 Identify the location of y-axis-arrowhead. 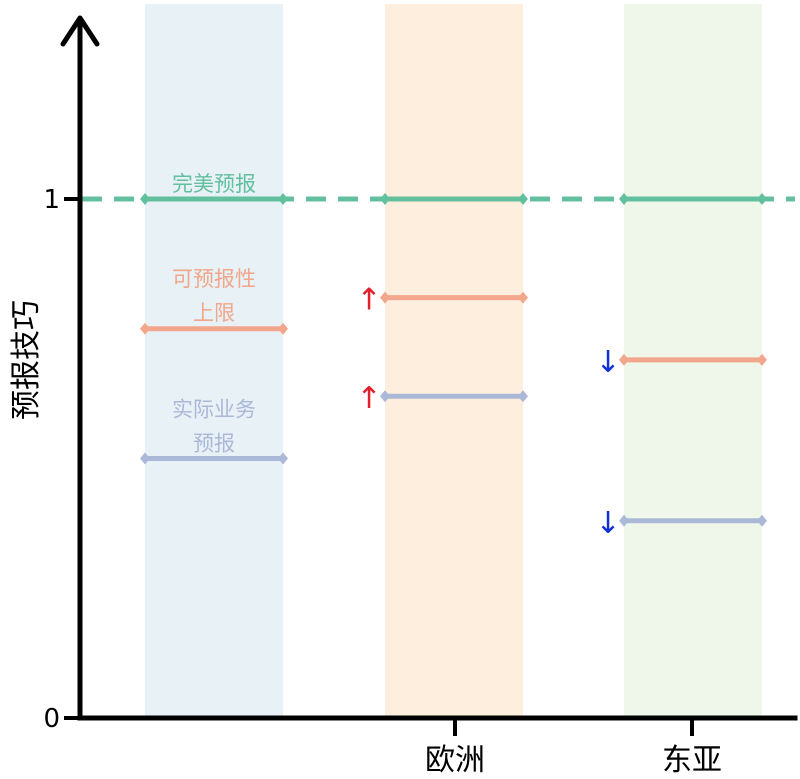
(80, 31).